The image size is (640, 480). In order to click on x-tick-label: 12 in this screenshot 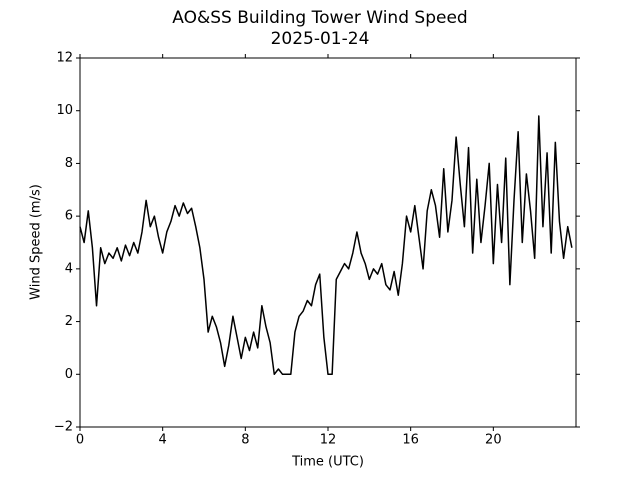, I will do `click(328, 440)`.